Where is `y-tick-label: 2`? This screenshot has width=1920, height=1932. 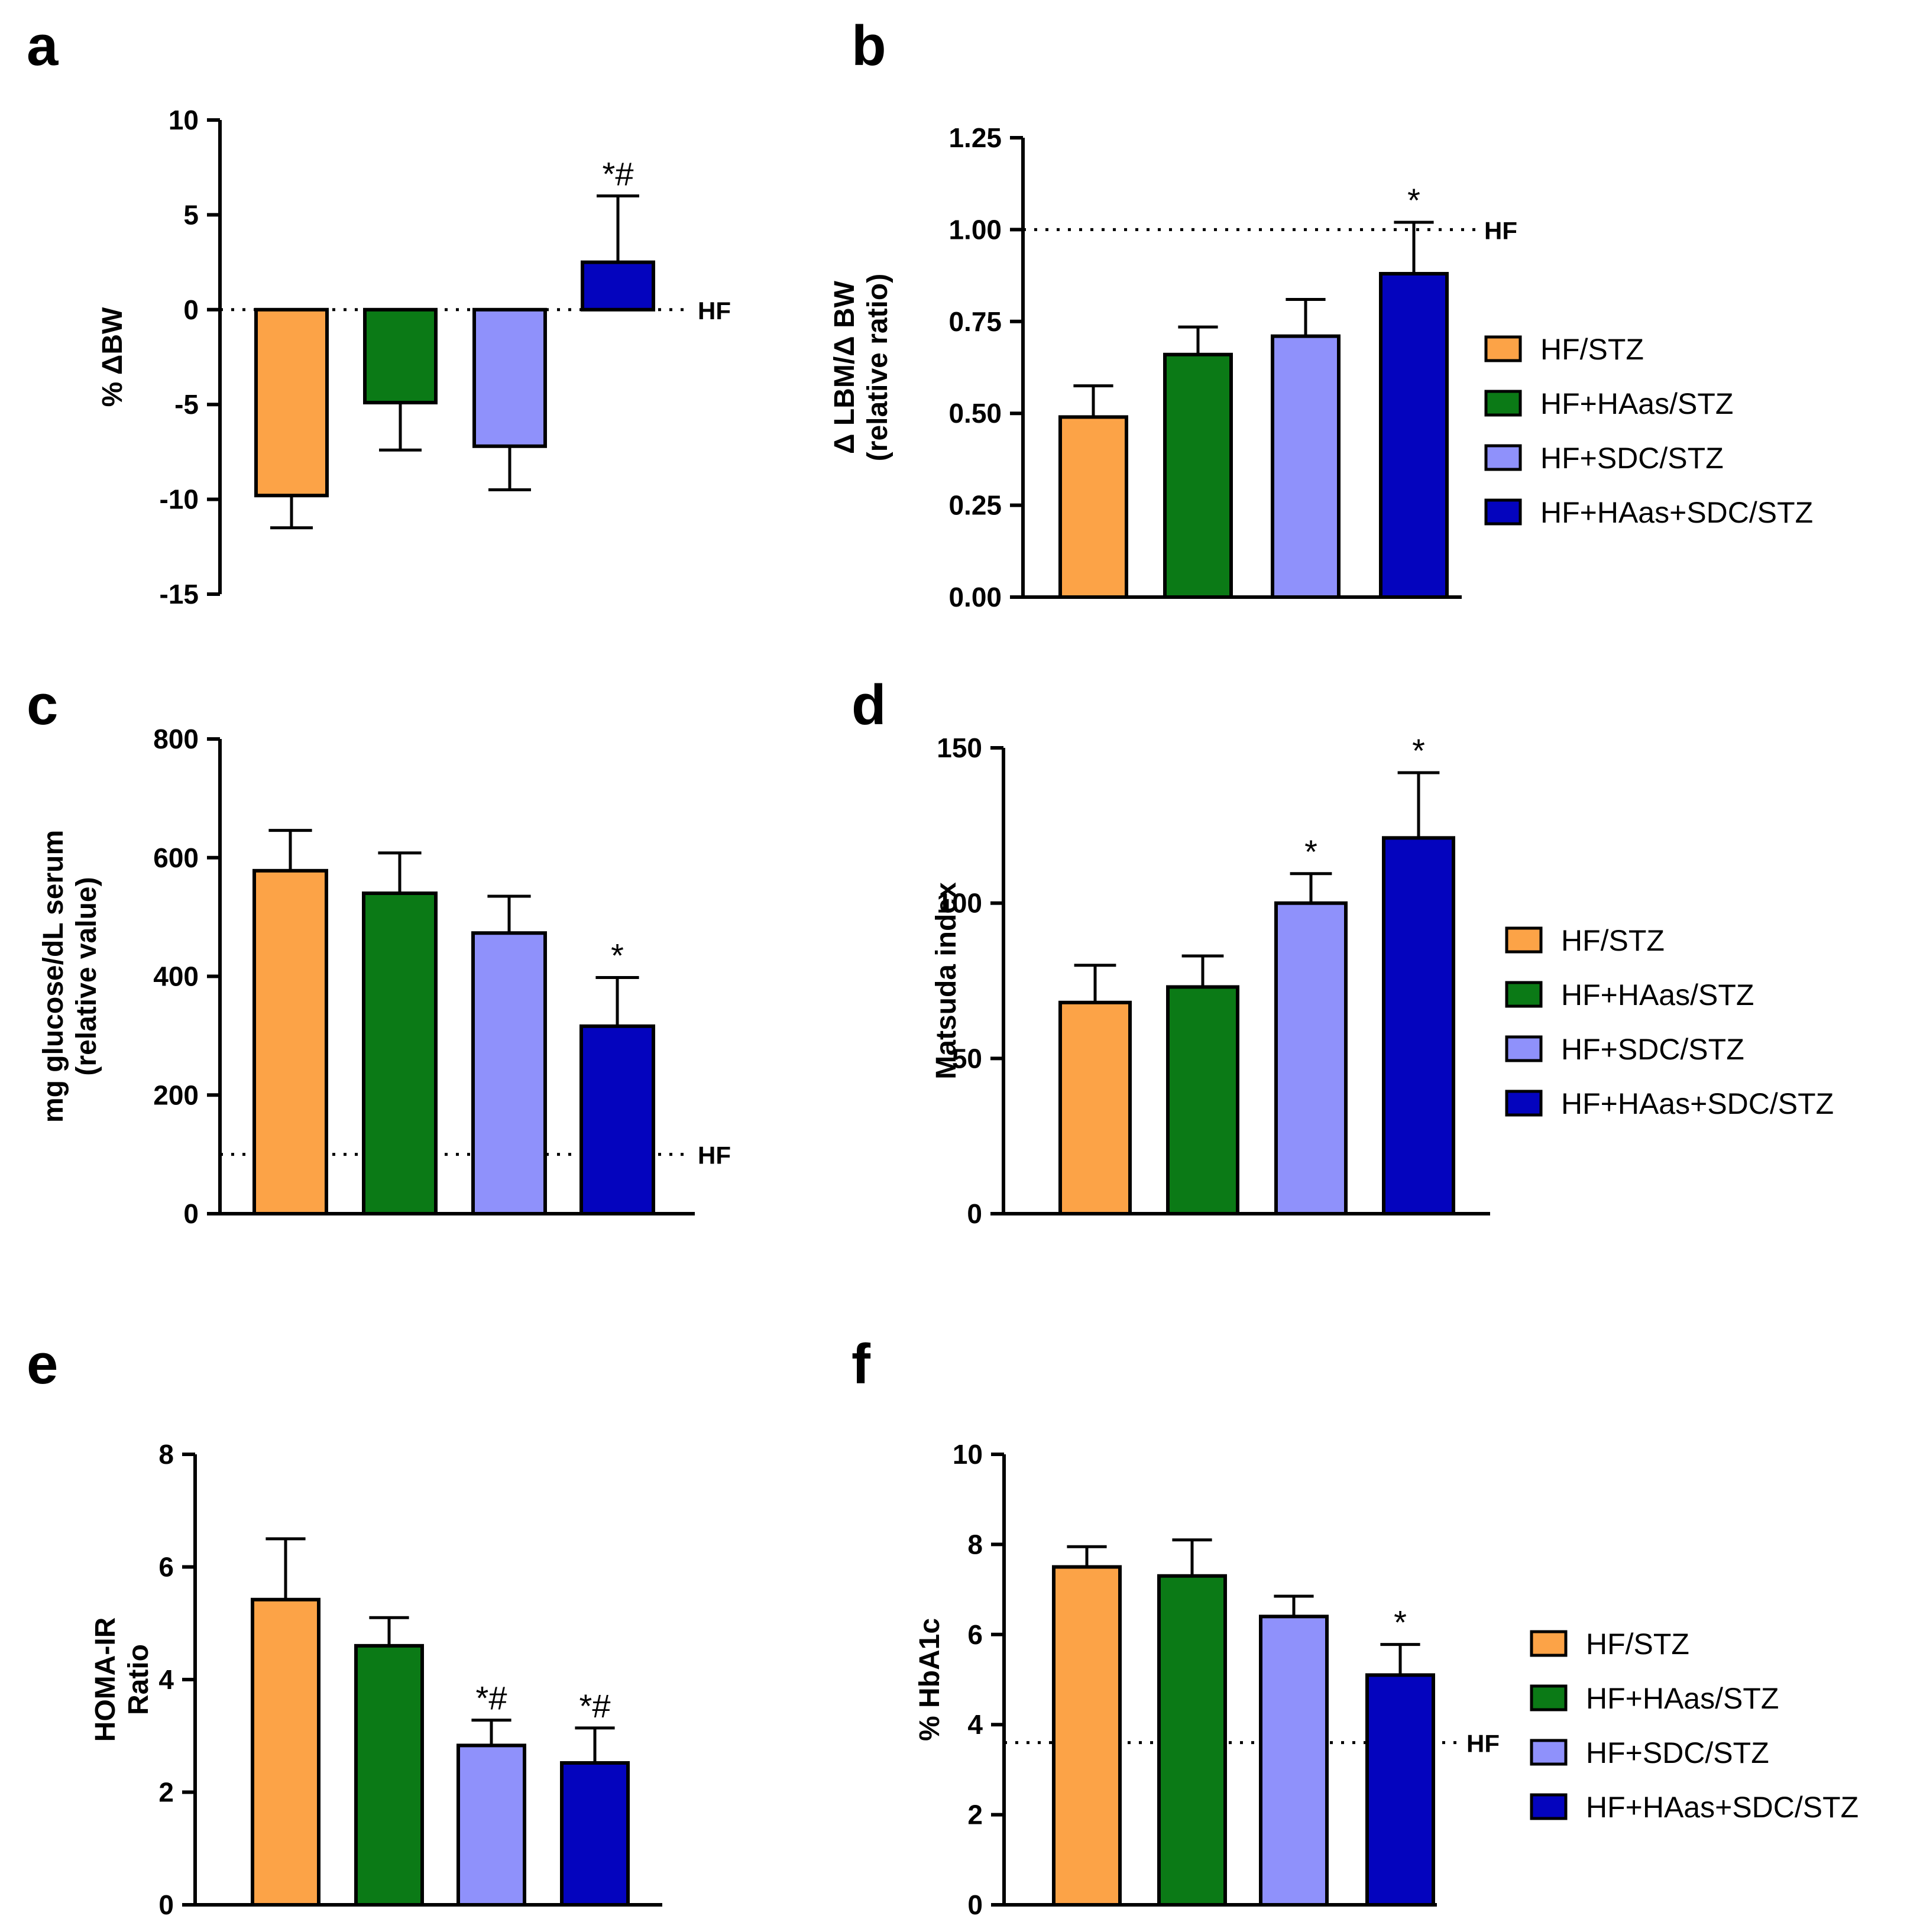 y-tick-label: 2 is located at coordinates (166, 1792).